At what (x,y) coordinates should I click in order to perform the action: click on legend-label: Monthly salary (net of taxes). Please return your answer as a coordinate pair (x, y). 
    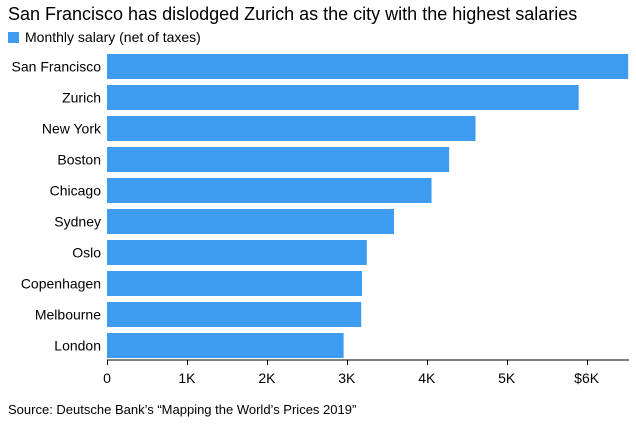
    Looking at the image, I should click on (113, 37).